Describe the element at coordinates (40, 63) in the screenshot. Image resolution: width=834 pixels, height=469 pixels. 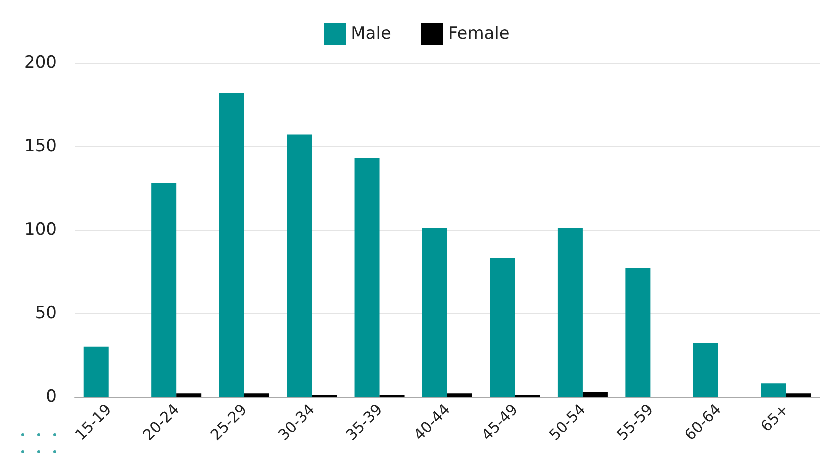
I see `y-tick-label: 200` at that location.